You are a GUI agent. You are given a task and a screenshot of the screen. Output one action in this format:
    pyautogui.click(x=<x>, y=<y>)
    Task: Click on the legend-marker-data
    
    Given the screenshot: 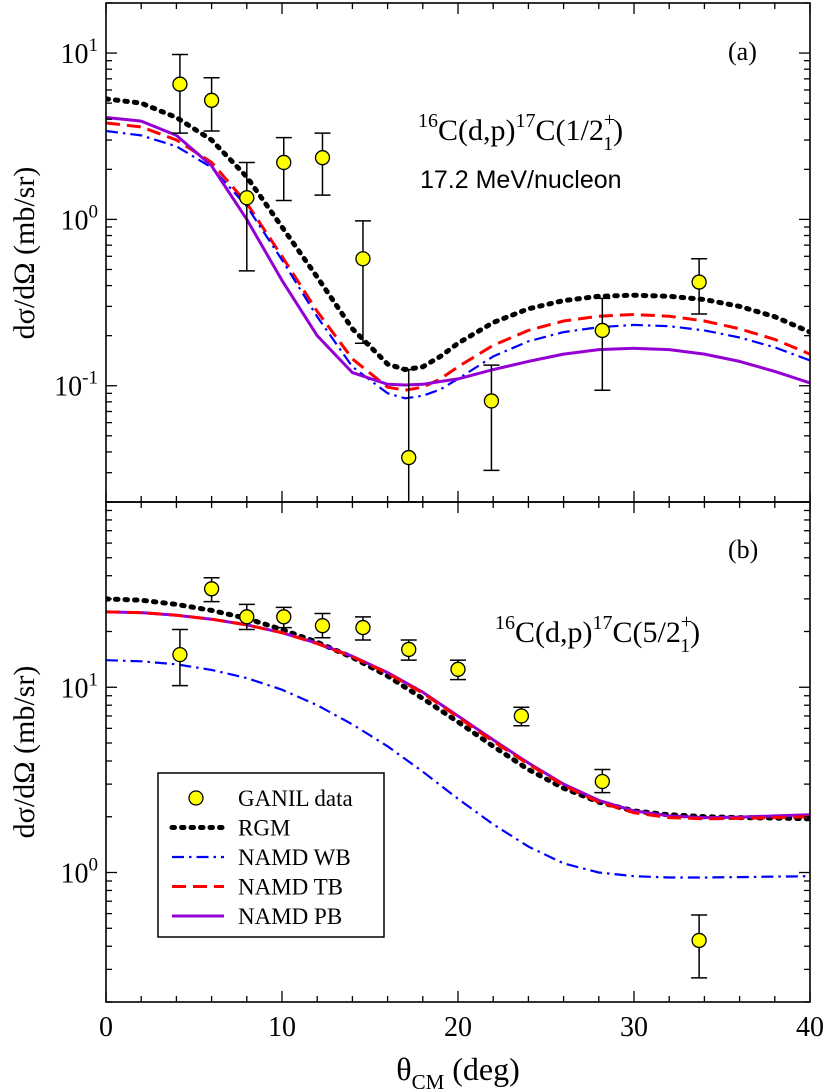 What is the action you would take?
    pyautogui.click(x=196, y=798)
    